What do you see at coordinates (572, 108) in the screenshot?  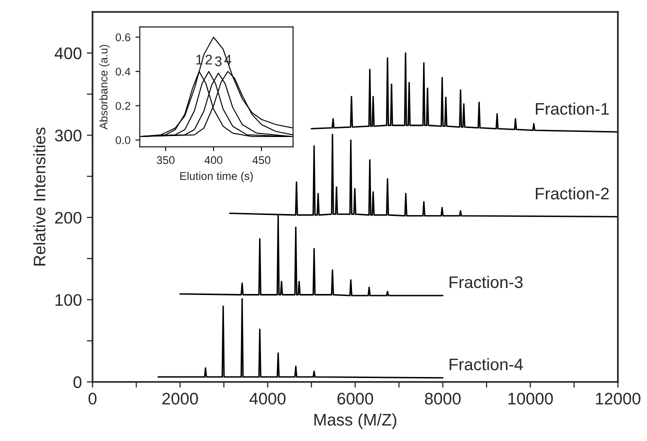 I see `series-label: Fraction-1` at bounding box center [572, 108].